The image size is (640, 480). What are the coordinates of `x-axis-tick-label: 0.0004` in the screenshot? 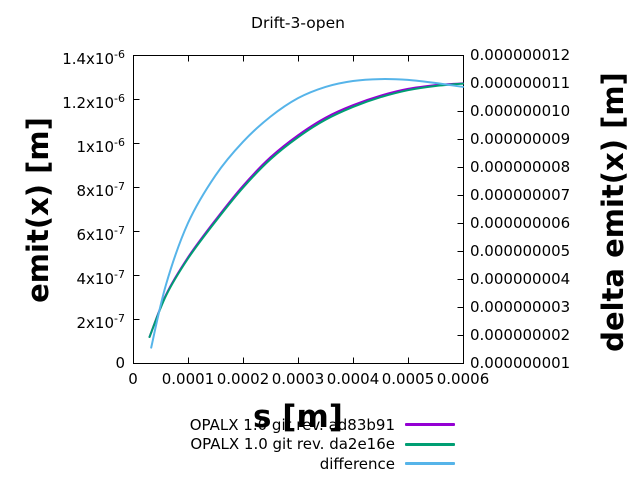 It's located at (353, 379).